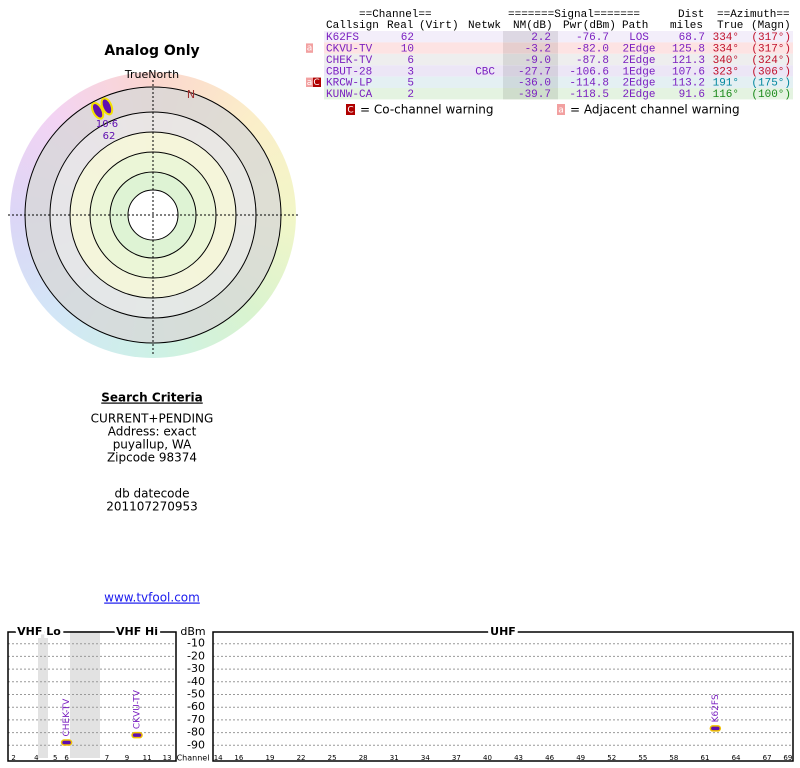 Image resolution: width=800 pixels, height=768 pixels. Describe the element at coordinates (688, 72) in the screenshot. I see `cell-dist: 107.6` at that location.